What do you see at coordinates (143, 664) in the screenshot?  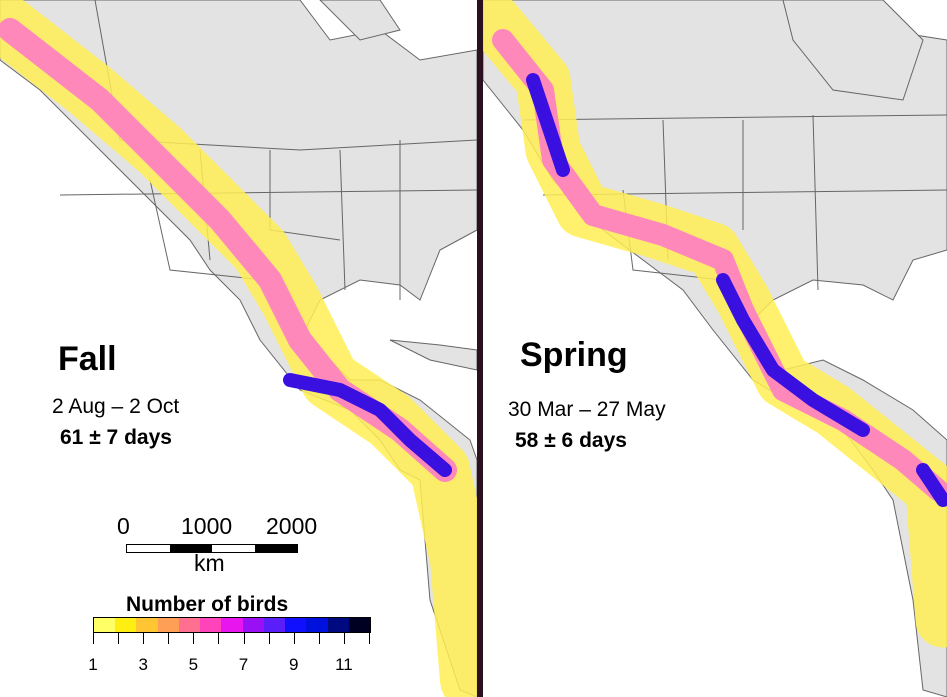 I see `legend-tick-label: 3` at bounding box center [143, 664].